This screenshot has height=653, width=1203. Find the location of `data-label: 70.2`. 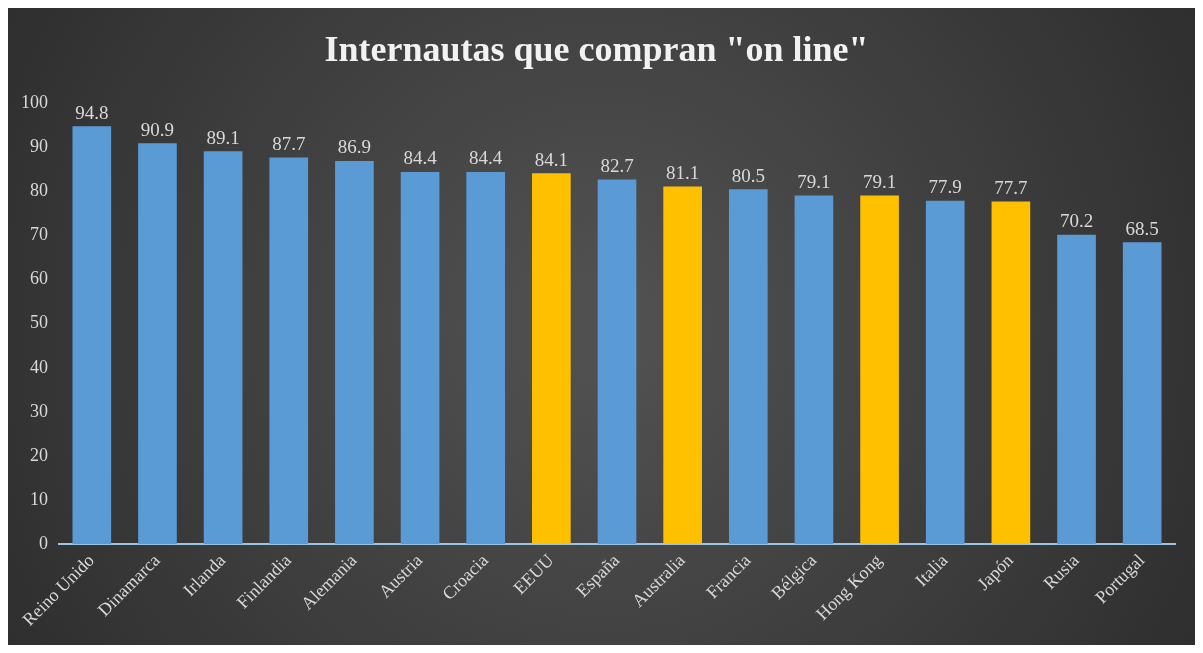

data-label: 70.2 is located at coordinates (1076, 221).